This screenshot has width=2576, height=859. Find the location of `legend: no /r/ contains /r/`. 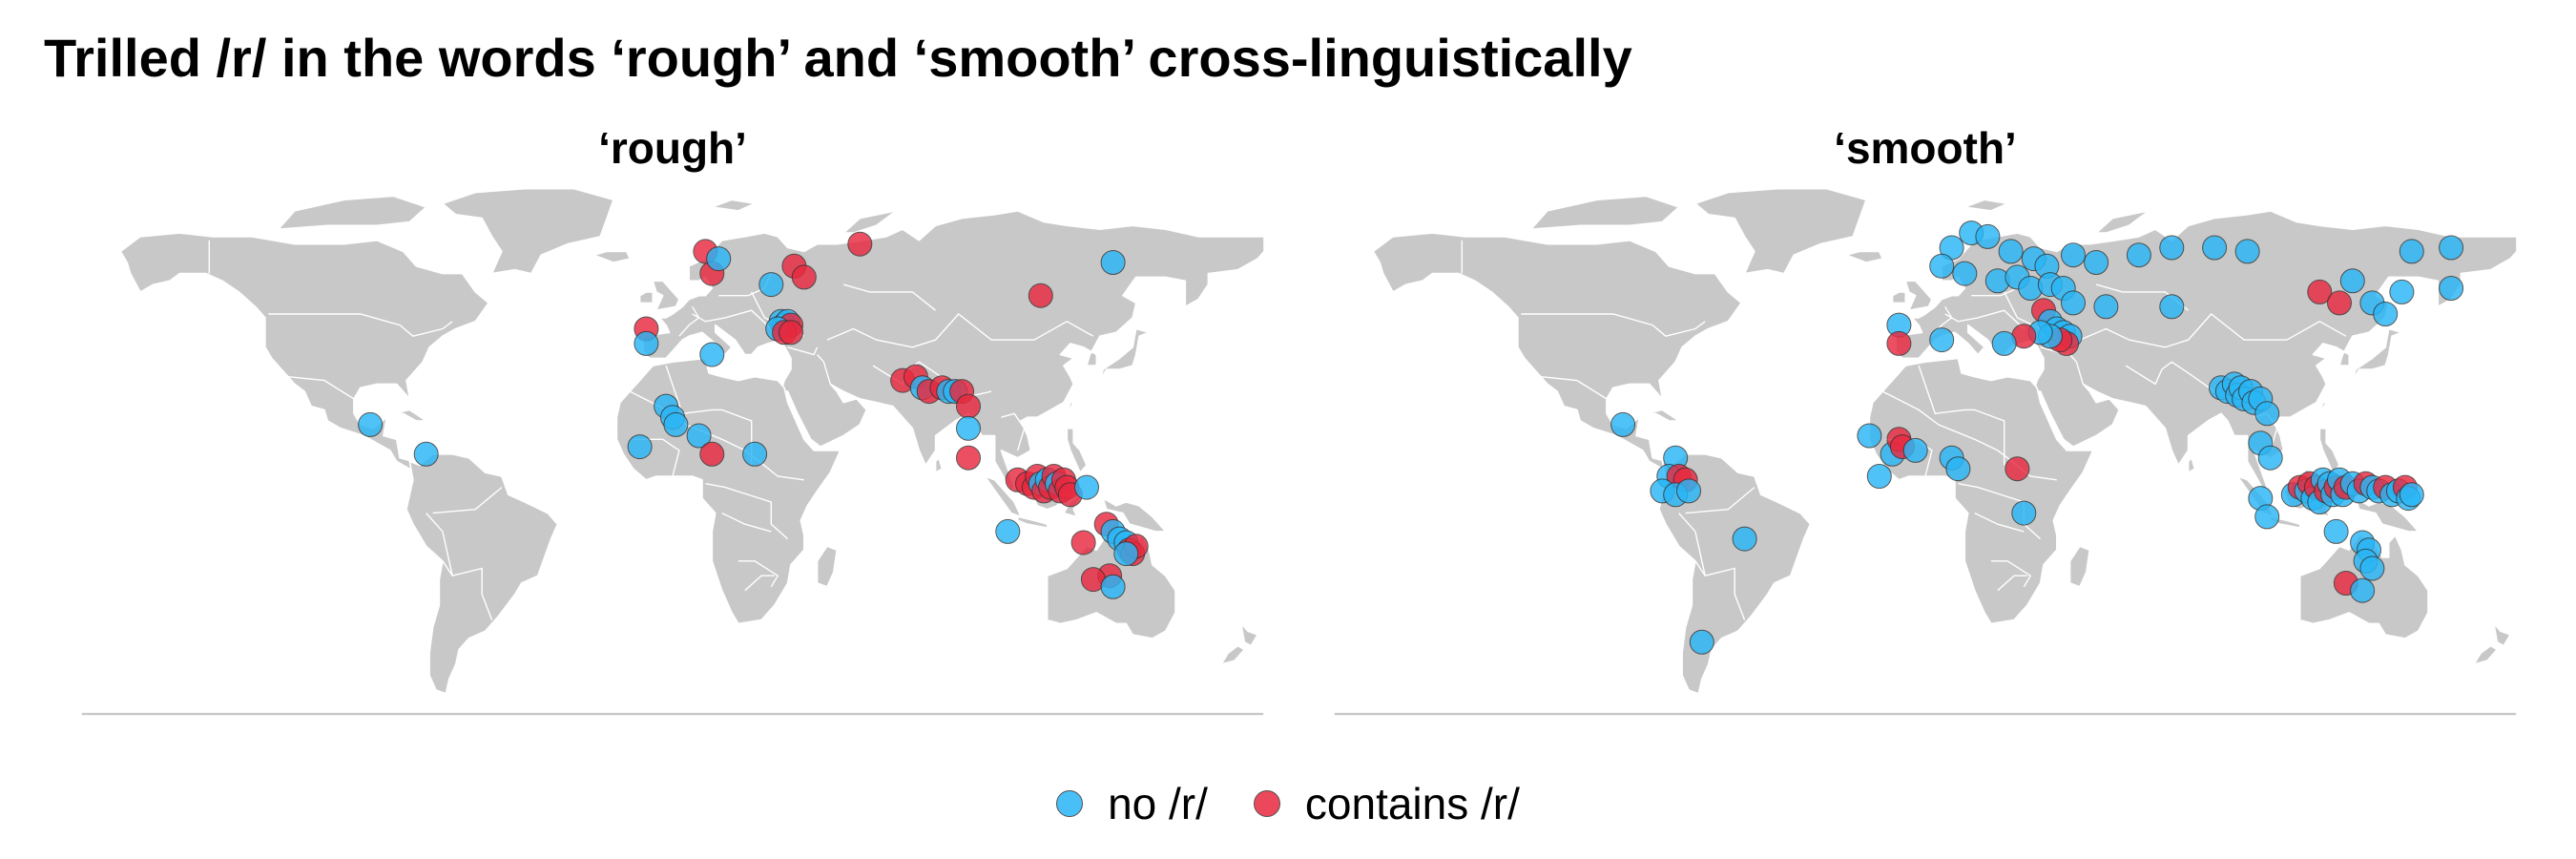

legend: no /r/ contains /r/ is located at coordinates (1288, 803).